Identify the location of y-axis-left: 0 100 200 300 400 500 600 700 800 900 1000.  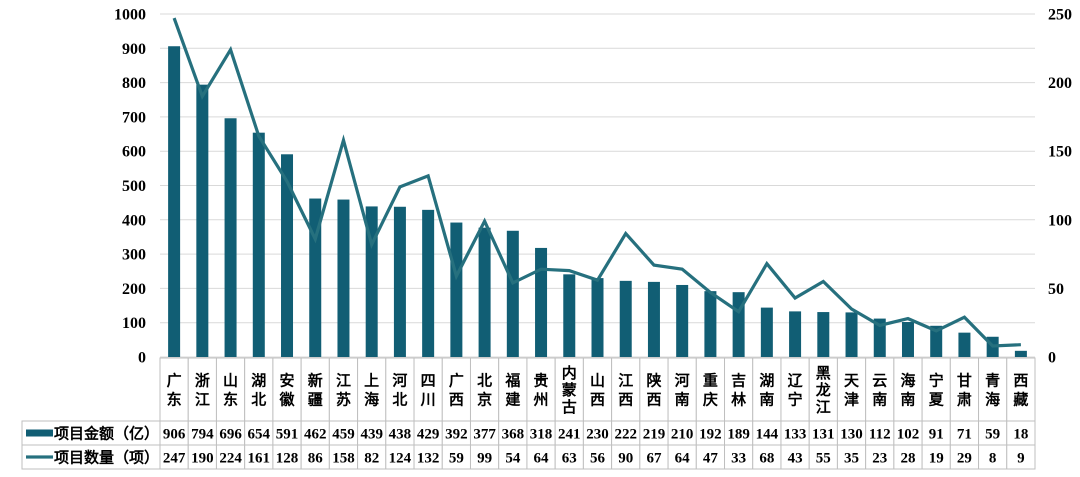
(130, 187).